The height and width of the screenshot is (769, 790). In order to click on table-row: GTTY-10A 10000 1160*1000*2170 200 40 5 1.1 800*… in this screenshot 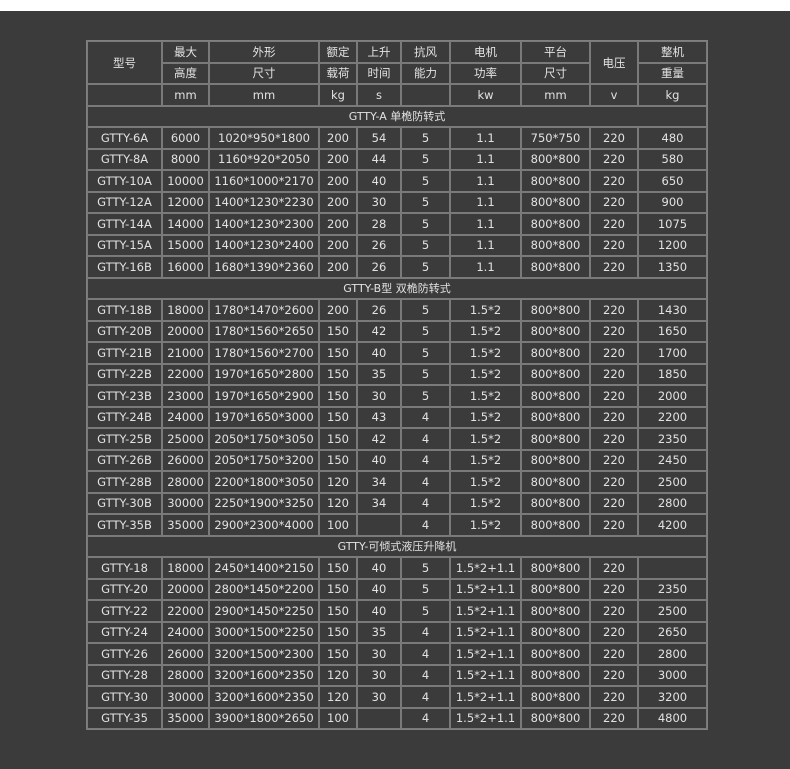, I will do `click(397, 181)`.